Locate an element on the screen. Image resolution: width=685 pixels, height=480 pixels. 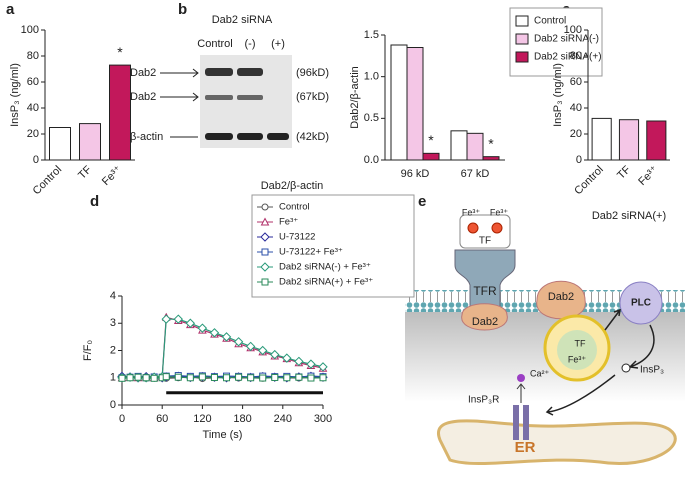
endosome-core is located at coordinates (577, 350).